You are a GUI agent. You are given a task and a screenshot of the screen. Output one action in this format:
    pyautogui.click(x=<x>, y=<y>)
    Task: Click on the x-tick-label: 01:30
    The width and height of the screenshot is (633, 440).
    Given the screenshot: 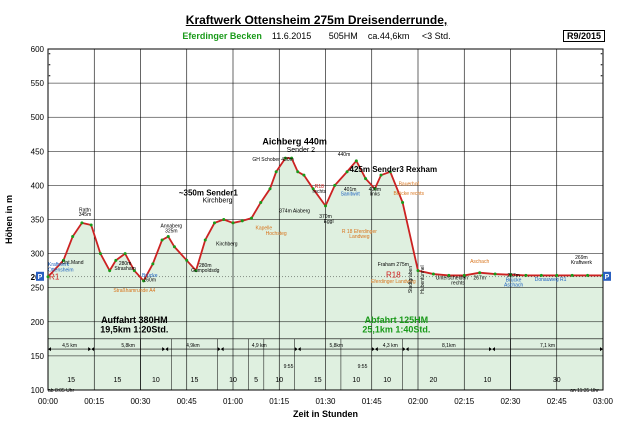 What is the action you would take?
    pyautogui.click(x=325, y=401)
    